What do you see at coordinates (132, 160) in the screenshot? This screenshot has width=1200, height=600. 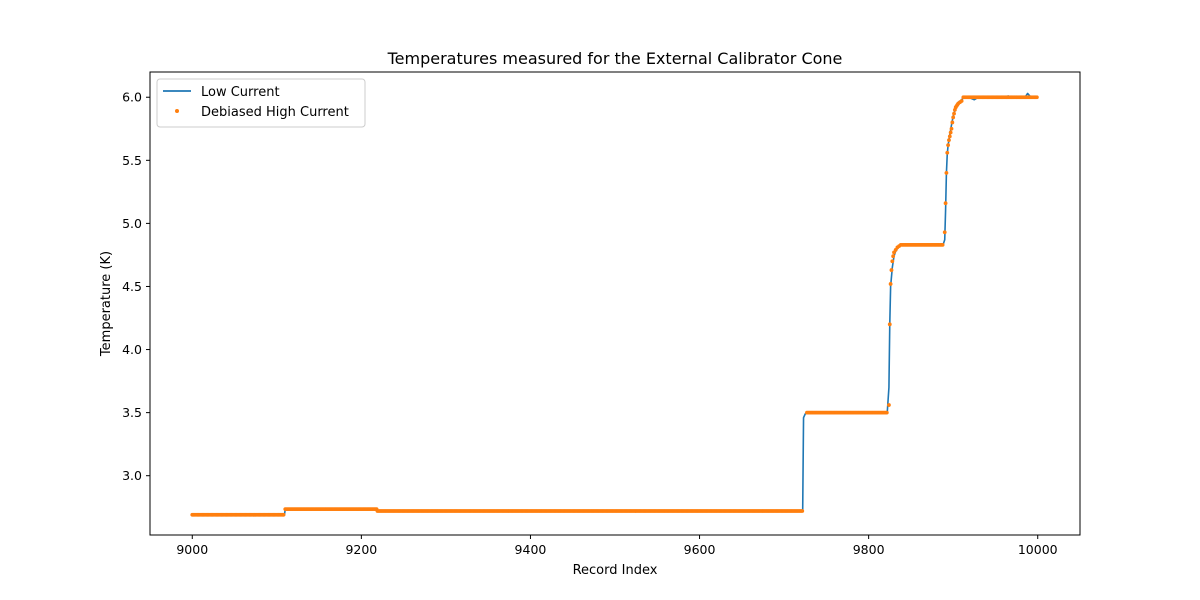 I see `y-tick-label: 5.5` at bounding box center [132, 160].